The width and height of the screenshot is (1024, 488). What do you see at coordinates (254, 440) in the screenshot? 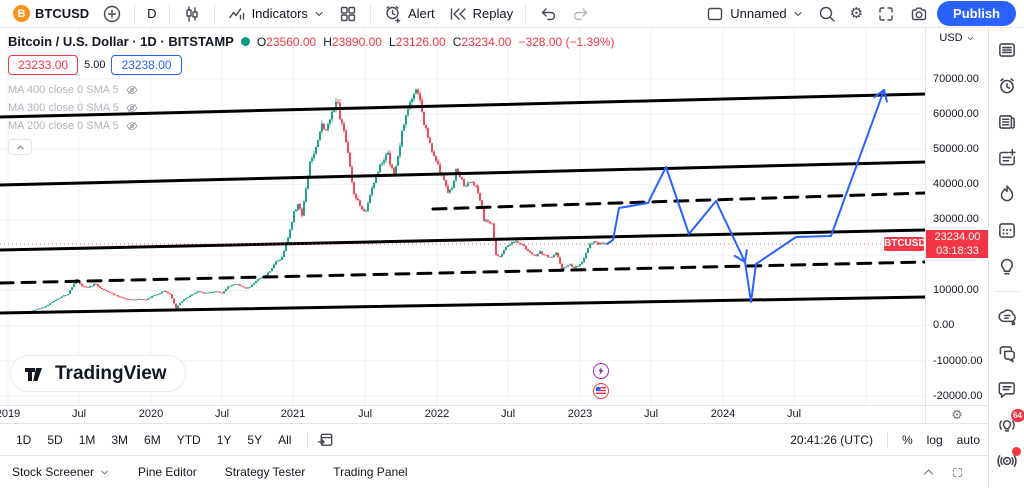
I see `range-button-5y: 5Y` at bounding box center [254, 440].